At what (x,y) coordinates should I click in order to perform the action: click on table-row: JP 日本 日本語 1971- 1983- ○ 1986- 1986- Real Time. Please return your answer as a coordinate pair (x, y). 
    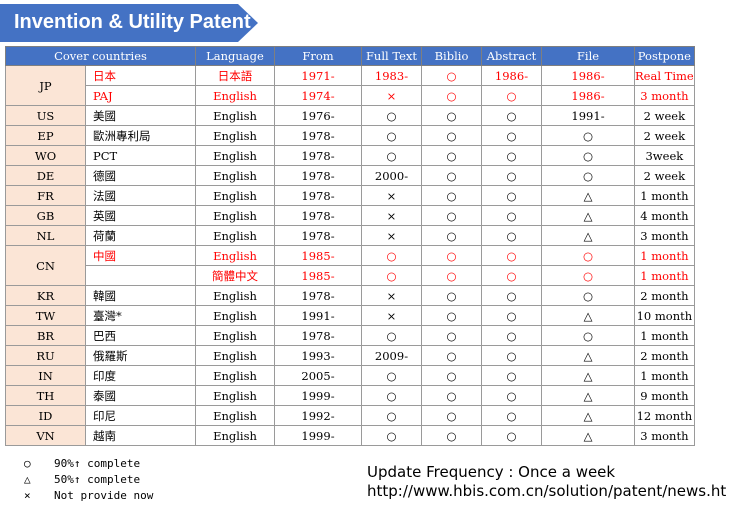
    Looking at the image, I should click on (350, 85).